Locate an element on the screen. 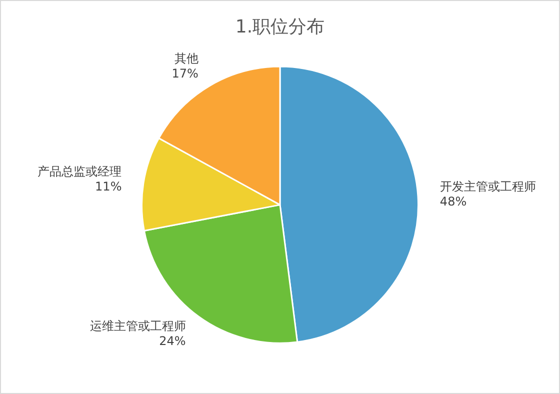  slice-label: 其他 is located at coordinates (186, 58).